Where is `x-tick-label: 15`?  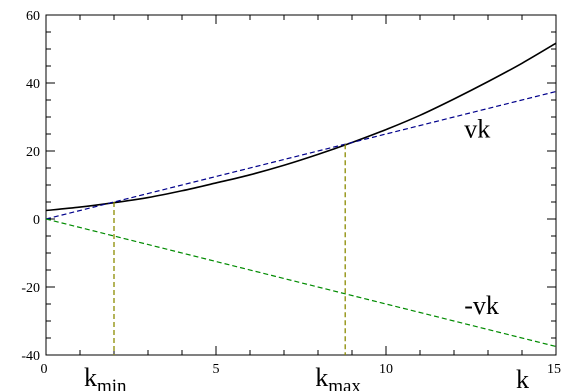 x-tick-label: 15 is located at coordinates (554, 369).